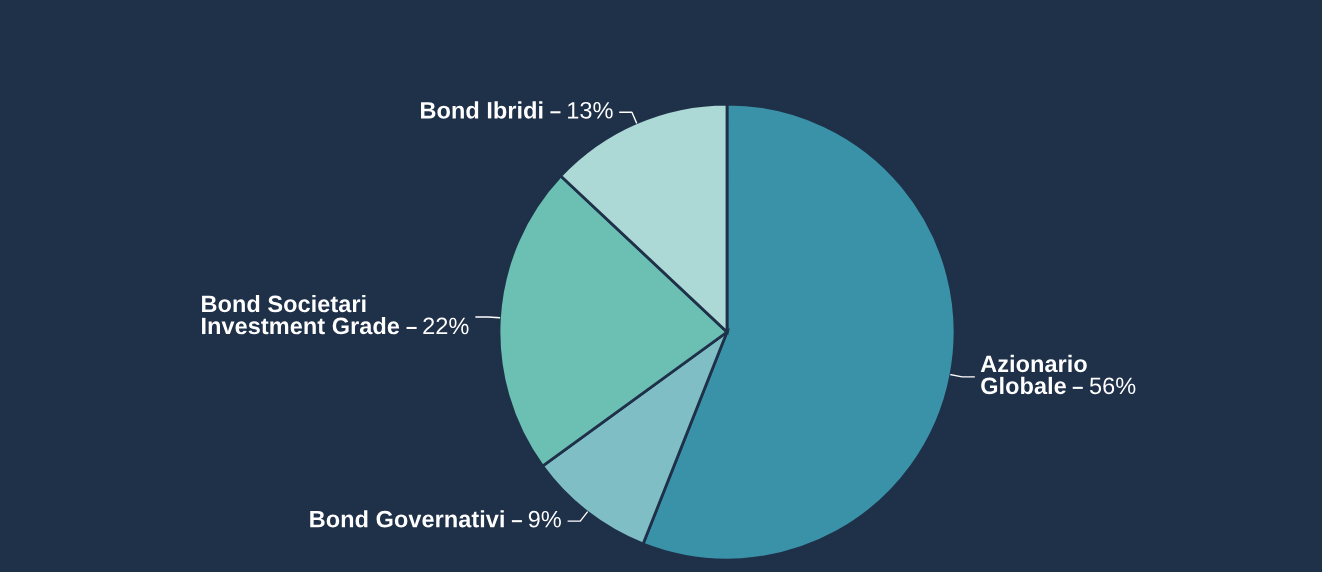 The height and width of the screenshot is (572, 1322). Describe the element at coordinates (482, 110) in the screenshot. I see `slice-label: Bond Ibridi` at that location.